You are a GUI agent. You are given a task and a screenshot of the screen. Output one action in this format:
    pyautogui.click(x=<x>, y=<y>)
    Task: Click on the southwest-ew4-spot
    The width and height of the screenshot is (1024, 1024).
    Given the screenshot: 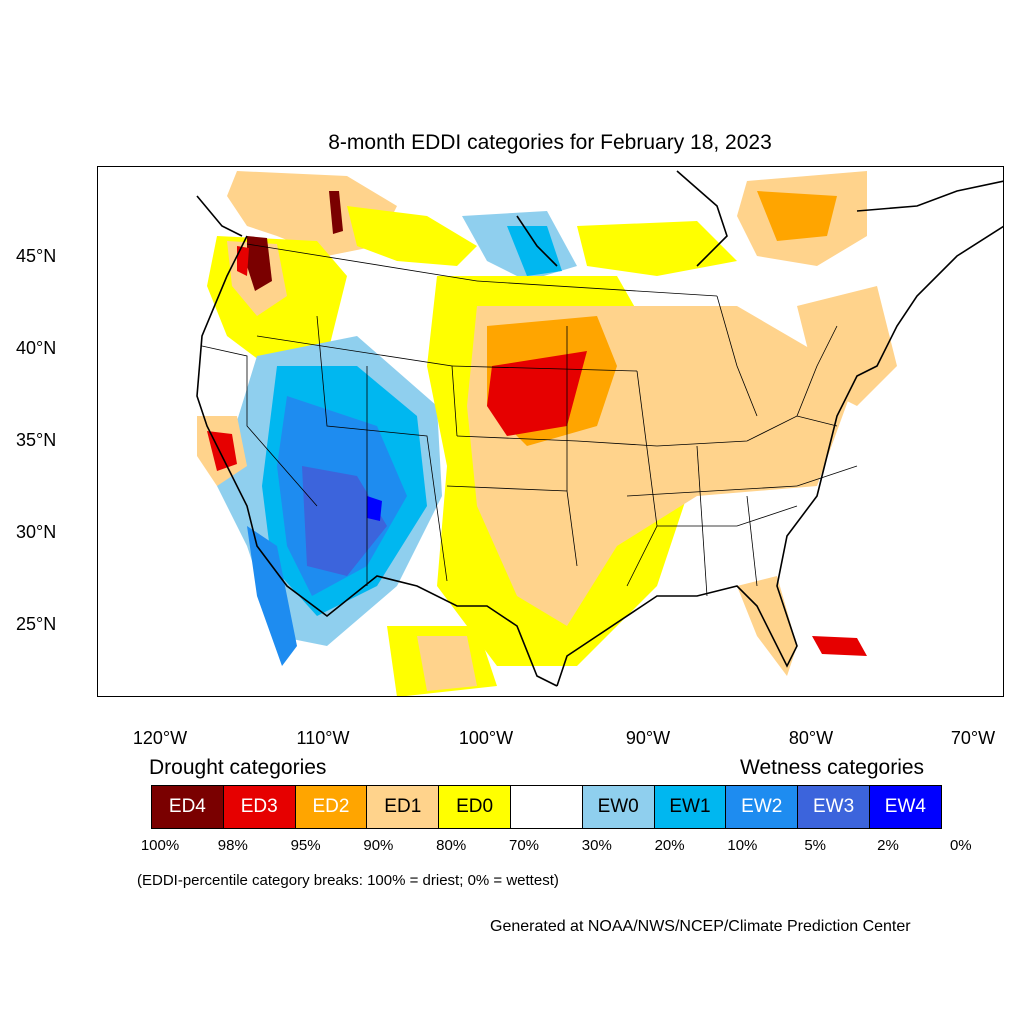 What is the action you would take?
    pyautogui.click(x=374, y=508)
    